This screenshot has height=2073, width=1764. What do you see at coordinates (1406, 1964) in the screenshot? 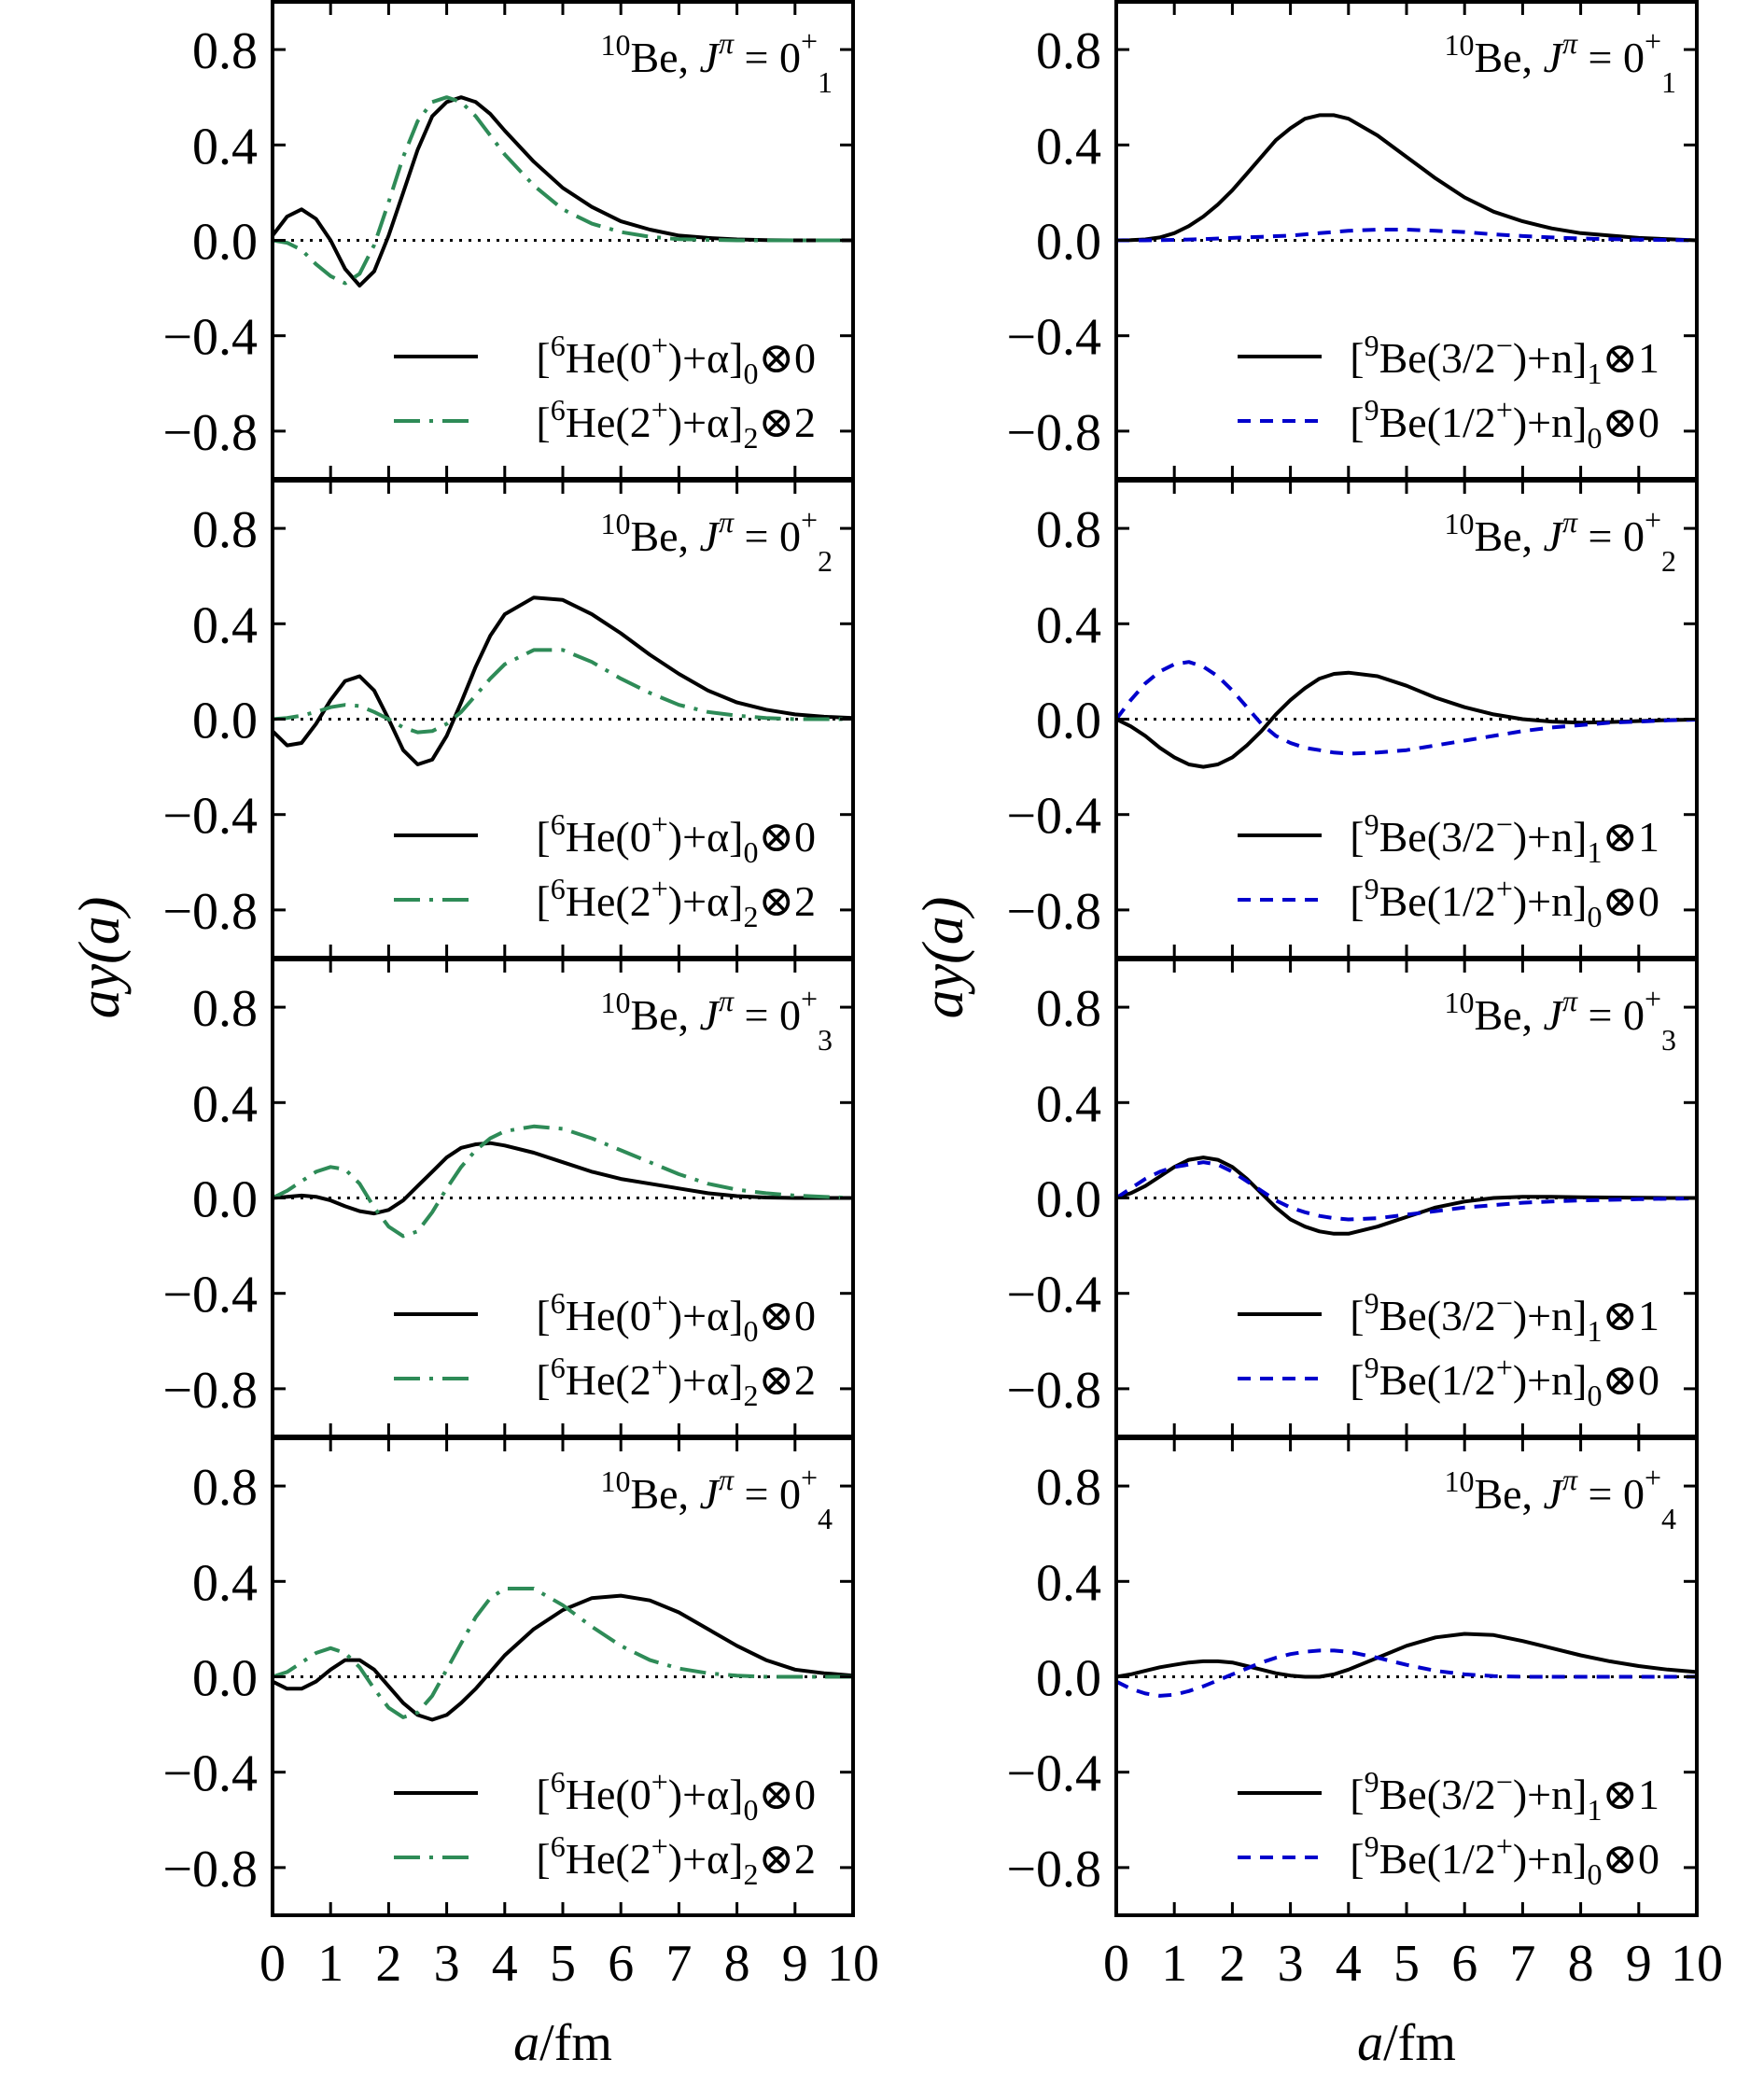
I see `x-tick-label: 5` at bounding box center [1406, 1964].